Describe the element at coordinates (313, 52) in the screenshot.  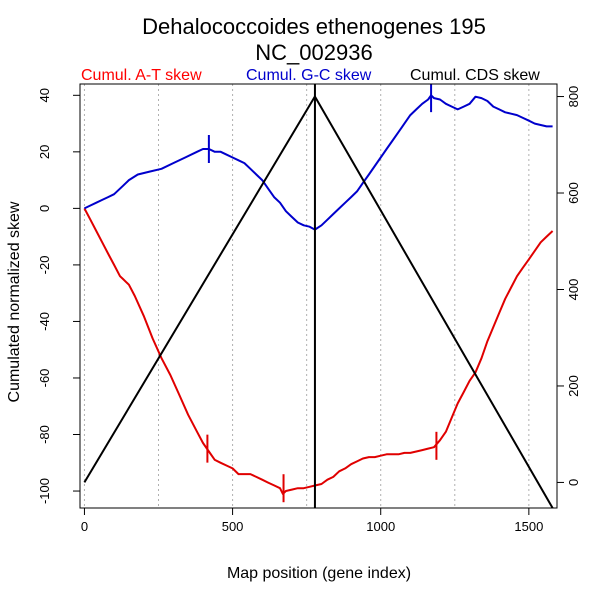
I see `chart-title-line2: NC_002936` at that location.